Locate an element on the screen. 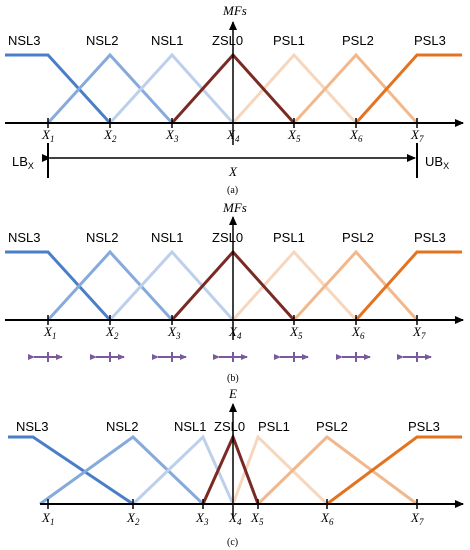  panel-c-mf-lines is located at coordinates (235, 469).